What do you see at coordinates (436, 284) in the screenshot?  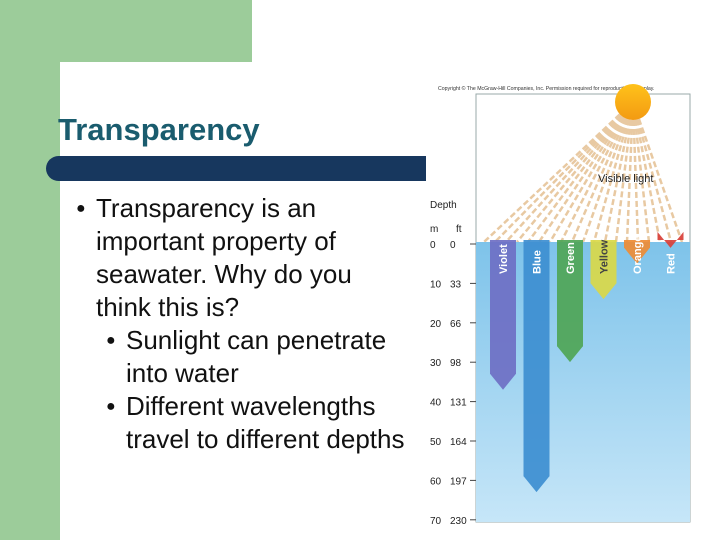 I see `depth-tick-m: 10` at bounding box center [436, 284].